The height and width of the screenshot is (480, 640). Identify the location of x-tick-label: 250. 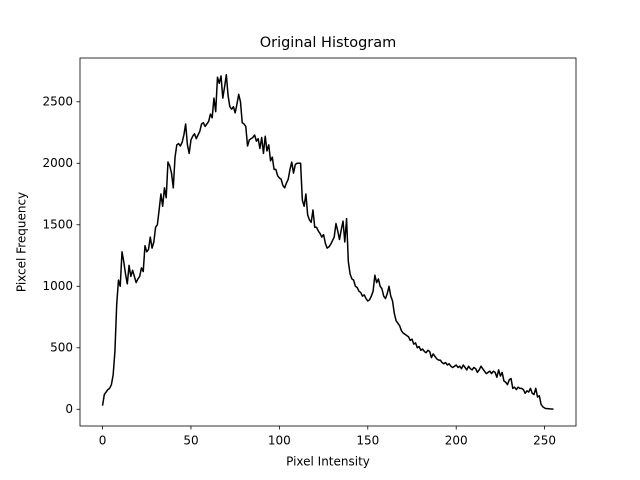
(544, 441).